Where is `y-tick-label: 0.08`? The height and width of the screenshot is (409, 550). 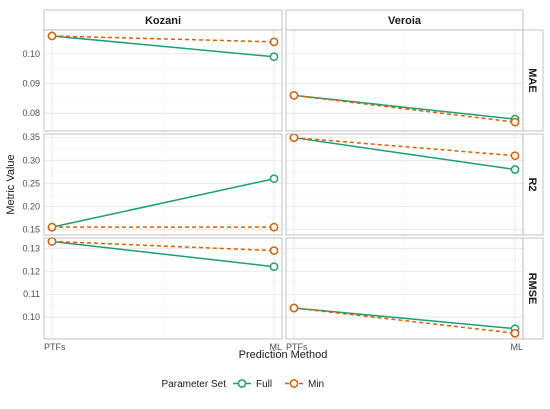
y-tick-label: 0.08 is located at coordinates (31, 113).